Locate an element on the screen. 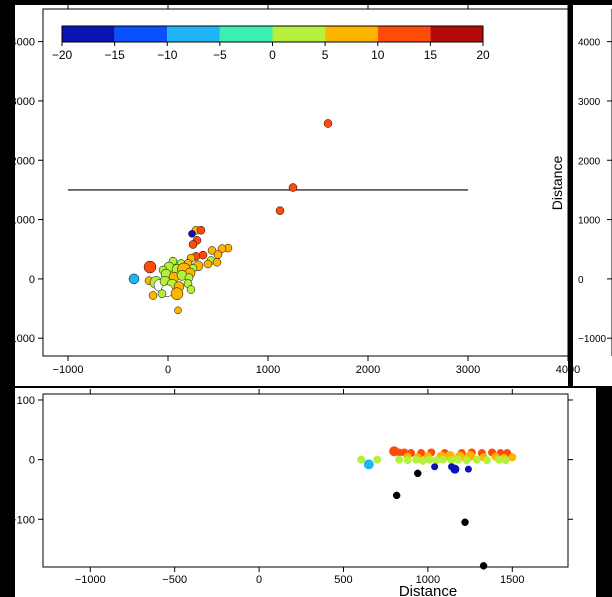  colorbar-tick-label: 15 is located at coordinates (431, 55).